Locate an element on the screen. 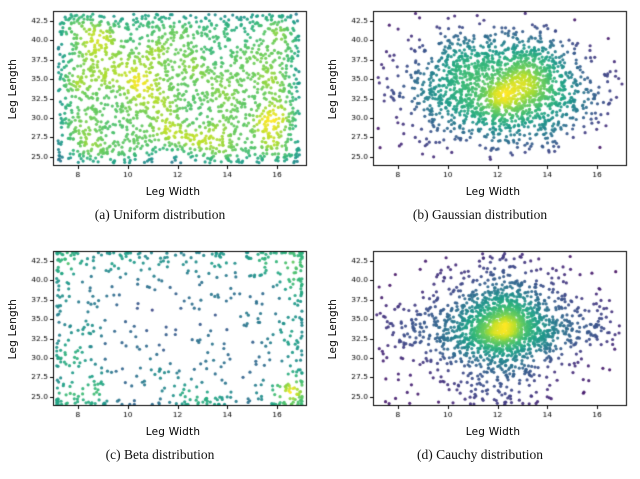 Image resolution: width=640 pixels, height=479 pixels. subplot-caption: (c) Beta distribution is located at coordinates (160, 454).